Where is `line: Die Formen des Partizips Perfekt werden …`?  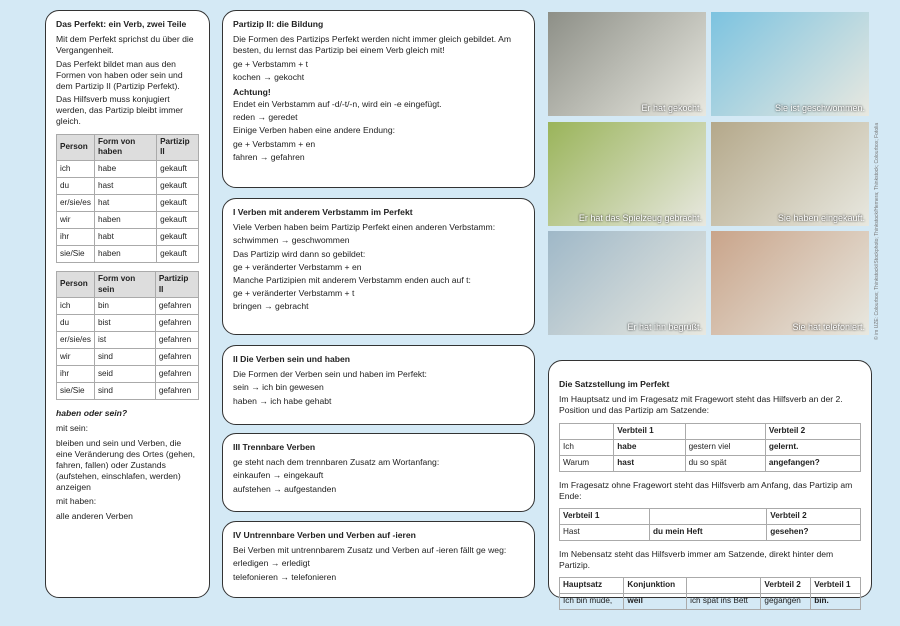 line: Die Formen des Partizips Perfekt werden … is located at coordinates (372, 45).